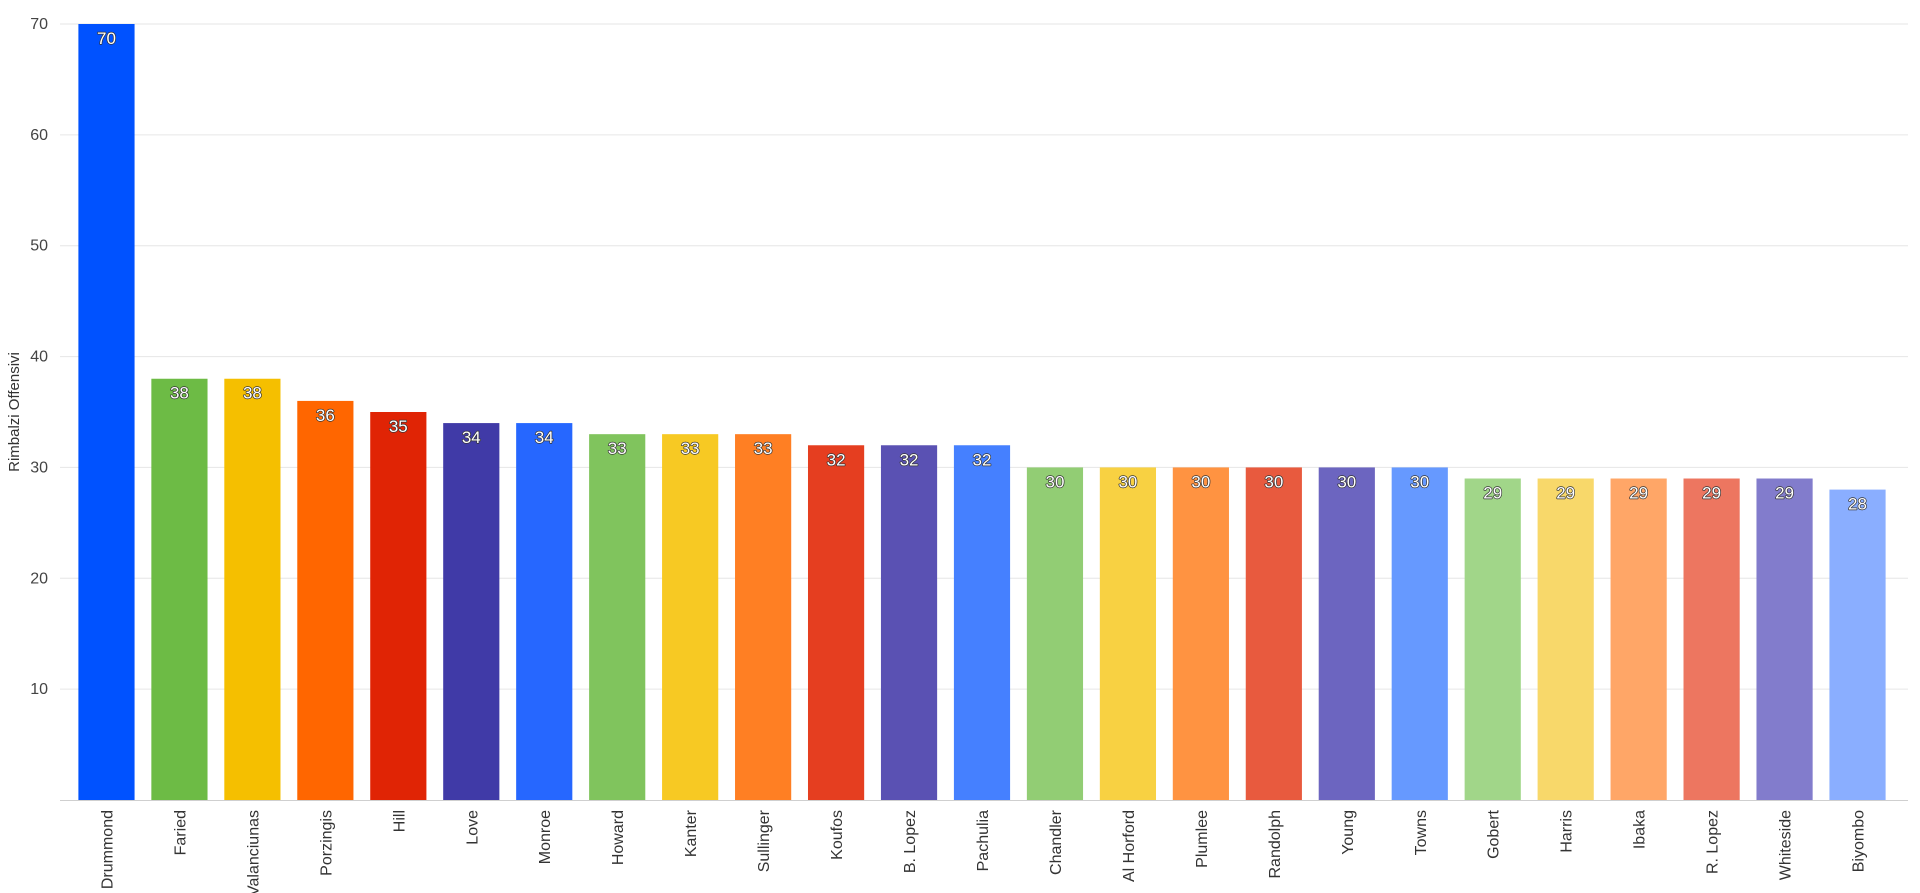 Image resolution: width=1920 pixels, height=893 pixels. I want to click on x-tick-label: Faried, so click(180, 832).